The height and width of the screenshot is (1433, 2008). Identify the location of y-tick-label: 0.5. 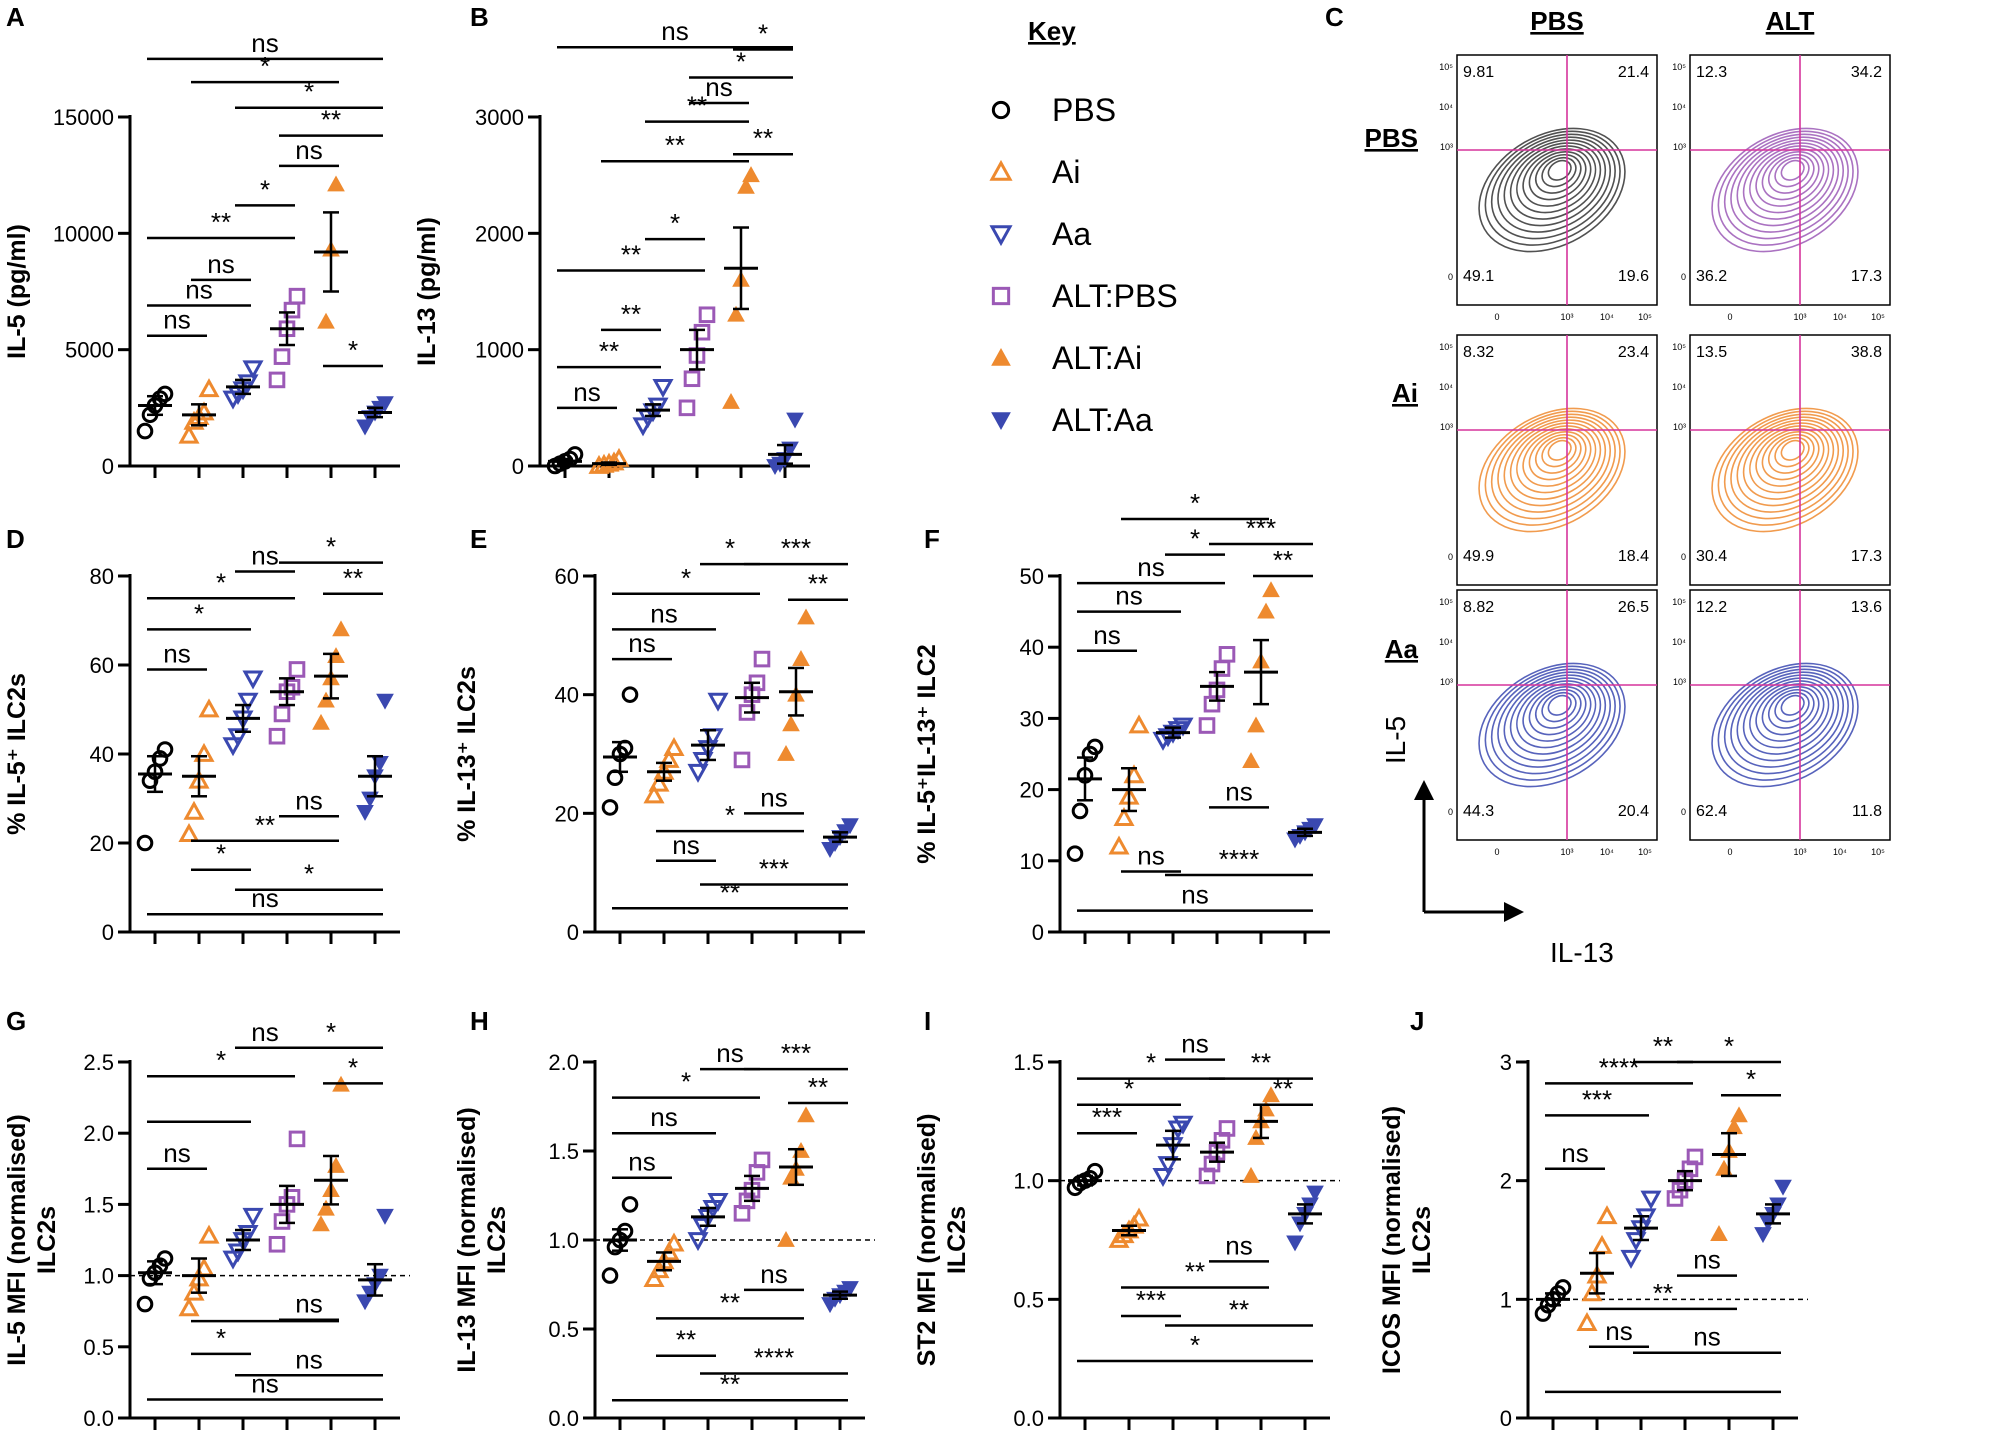
(98, 1347).